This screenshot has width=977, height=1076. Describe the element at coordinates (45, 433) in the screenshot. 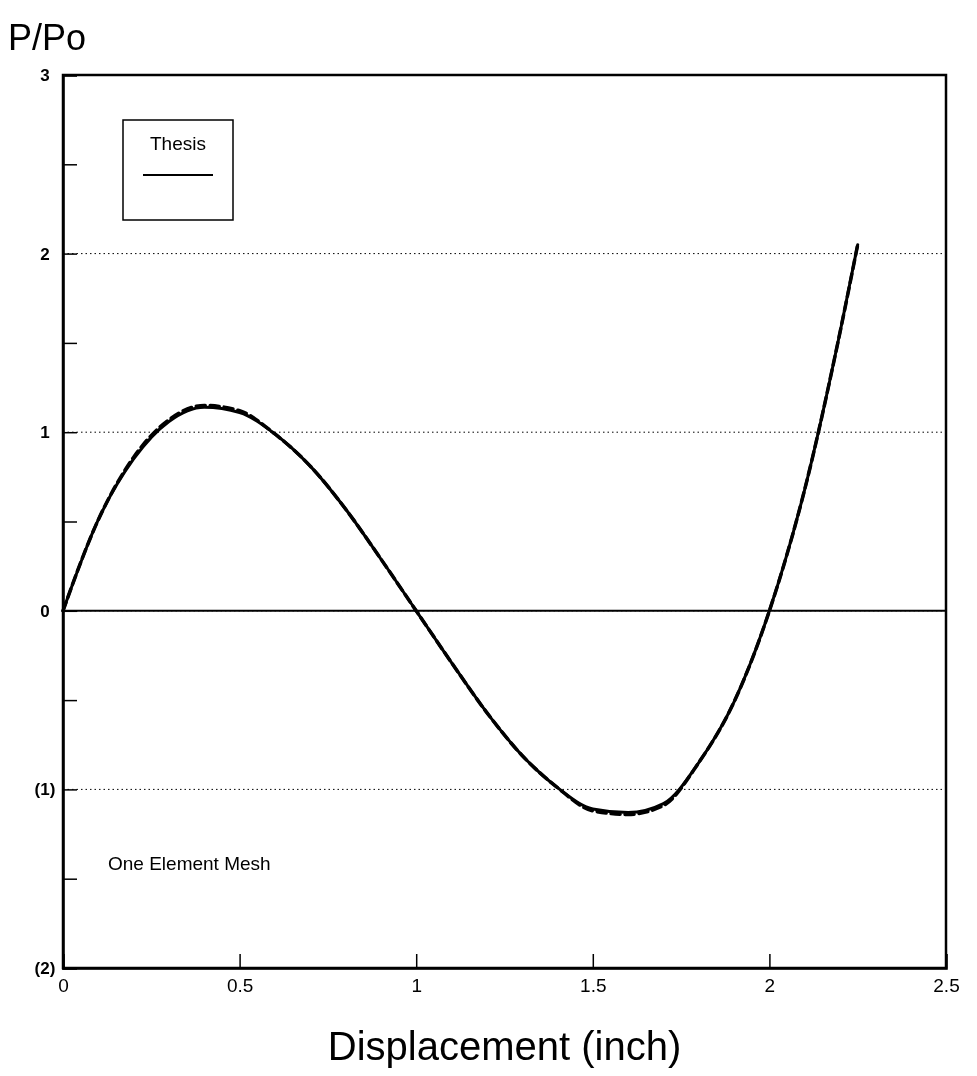

I see `y-tick-label: 1` at that location.